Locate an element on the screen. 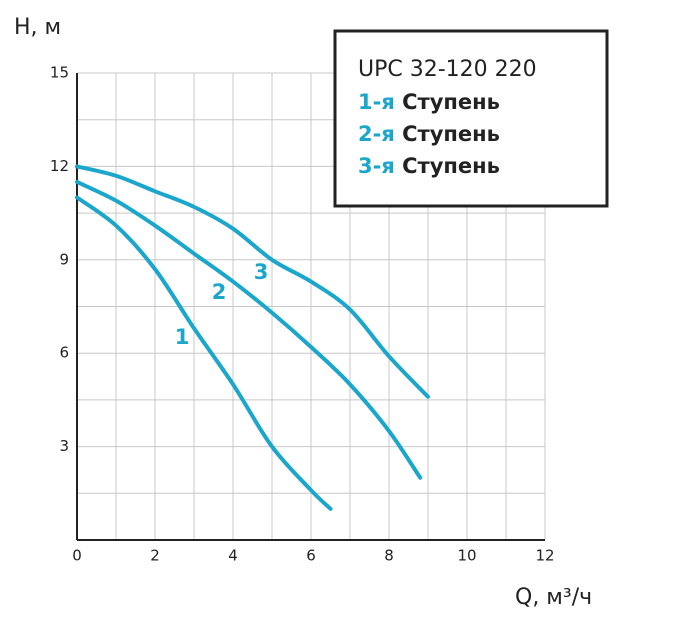 The width and height of the screenshot is (693, 626). y-tick-label: 12 is located at coordinates (59, 166).